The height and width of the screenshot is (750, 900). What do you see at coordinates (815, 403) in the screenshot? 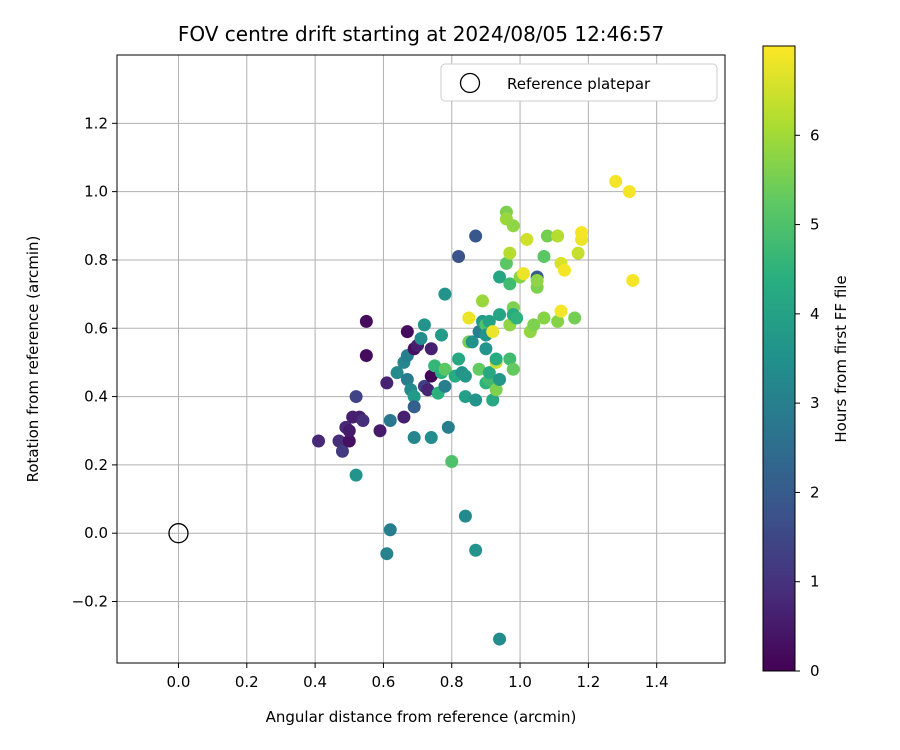
I see `colorbar-tick-label: 3` at bounding box center [815, 403].